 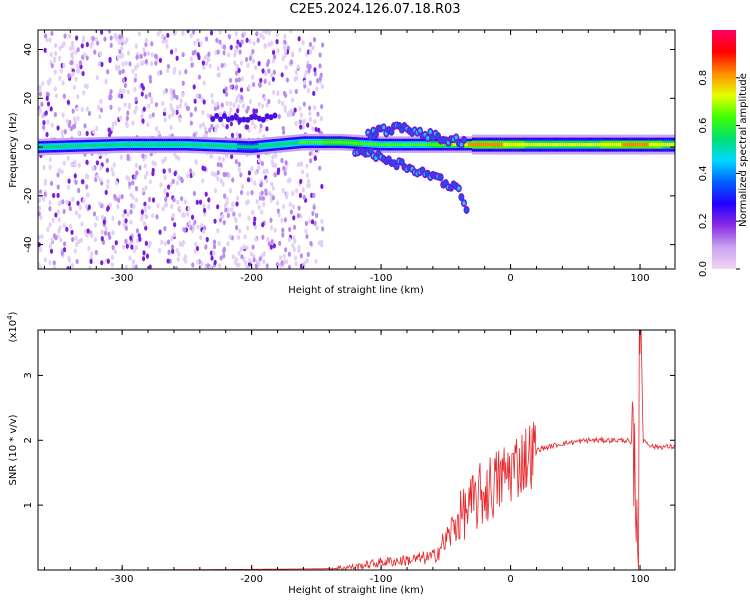 I want to click on spectrogram-x-label: Height of straight line (km), so click(x=356, y=290).